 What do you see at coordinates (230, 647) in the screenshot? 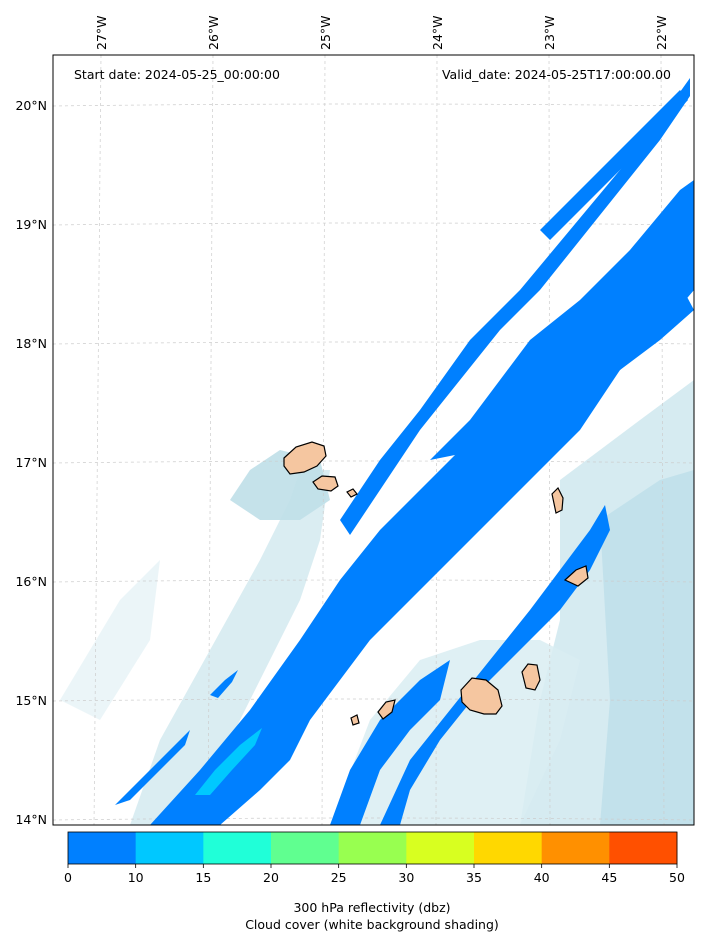
I see `cloud-region-southwest` at bounding box center [230, 647].